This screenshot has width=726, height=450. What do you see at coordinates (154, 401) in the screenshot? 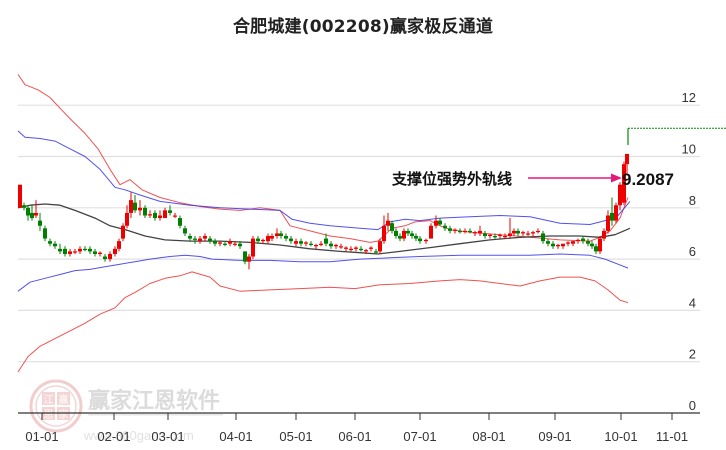
I see `watermark-brand: 赢家江恩软件` at bounding box center [154, 401].